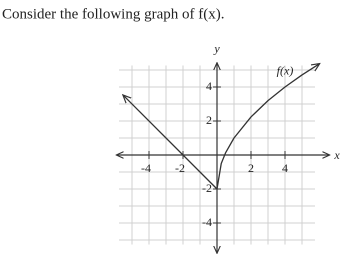 This screenshot has width=350, height=258. What do you see at coordinates (209, 120) in the screenshot?
I see `y-tick-label: 2` at bounding box center [209, 120].